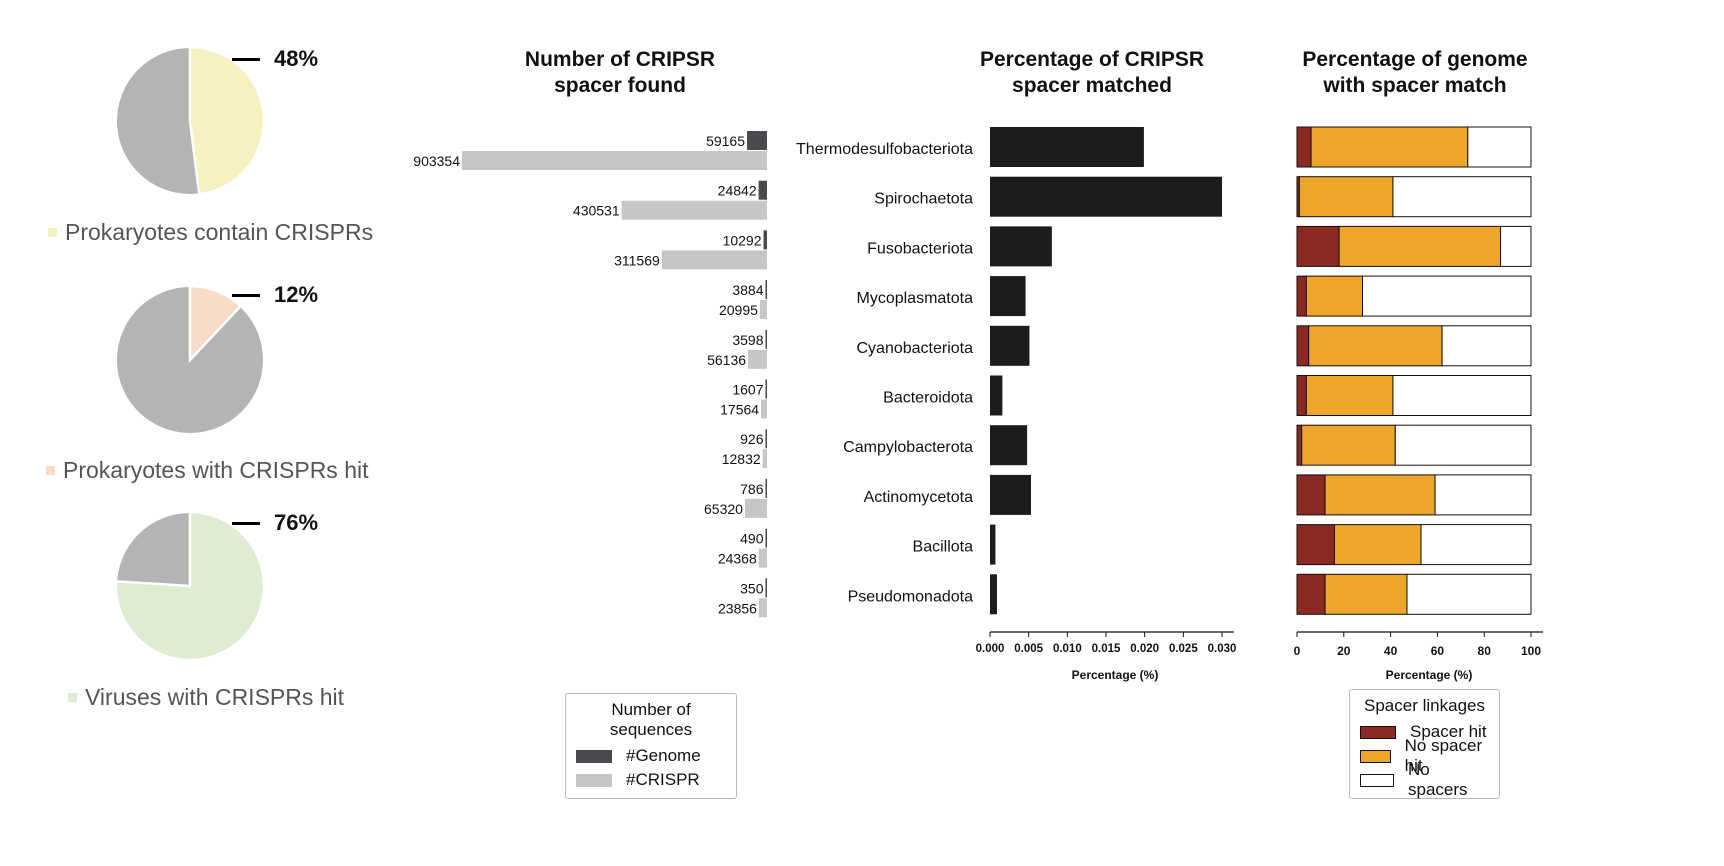  I want to click on genome-value-label: 10292, so click(742, 240).